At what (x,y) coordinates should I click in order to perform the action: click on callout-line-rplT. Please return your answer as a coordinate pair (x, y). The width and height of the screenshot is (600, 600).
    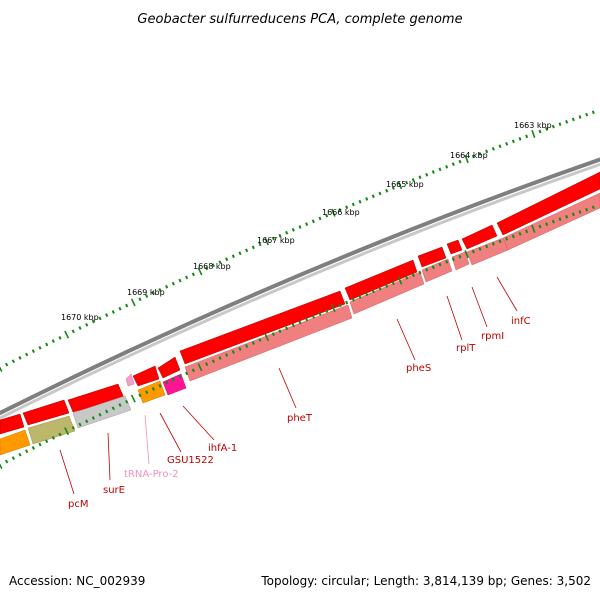
    Looking at the image, I should click on (454, 318).